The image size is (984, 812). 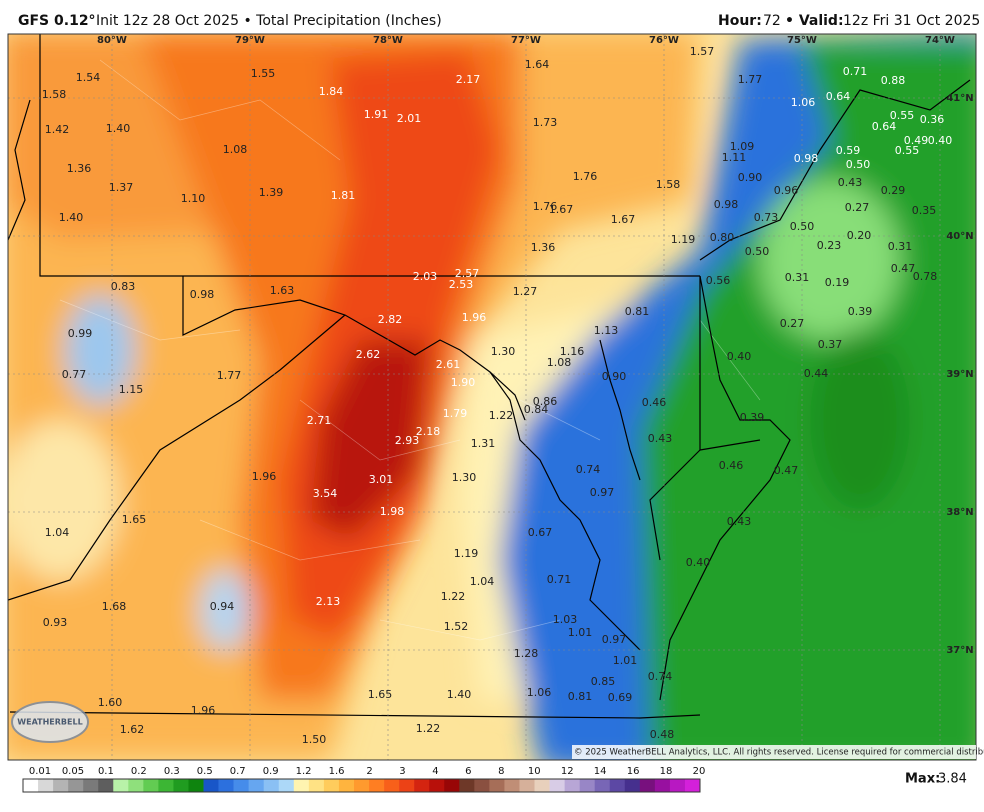 What do you see at coordinates (830, 344) in the screenshot?
I see `precip-value: 0.37` at bounding box center [830, 344].